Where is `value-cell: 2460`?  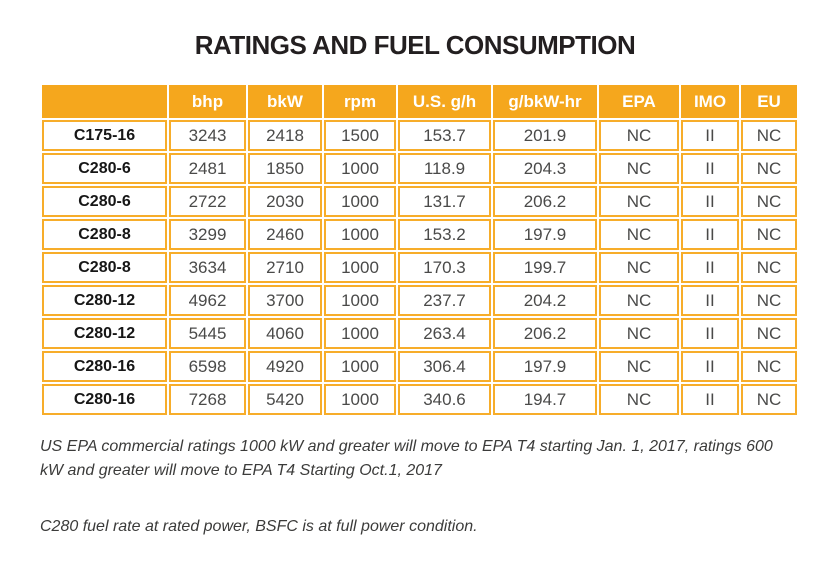
value-cell: 2460 is located at coordinates (285, 234).